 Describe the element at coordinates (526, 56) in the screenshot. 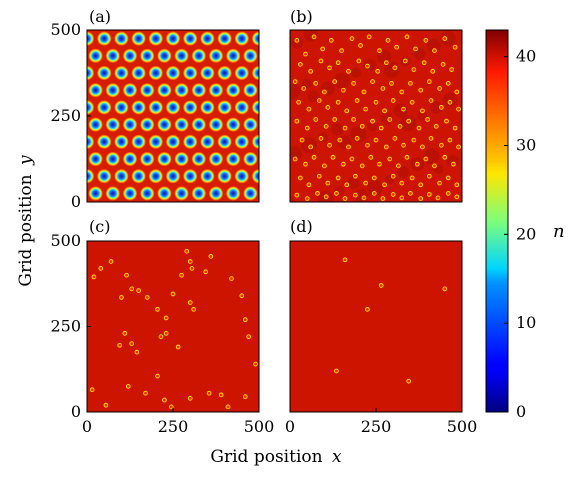

I see `colorbar-tick-label: 40` at that location.